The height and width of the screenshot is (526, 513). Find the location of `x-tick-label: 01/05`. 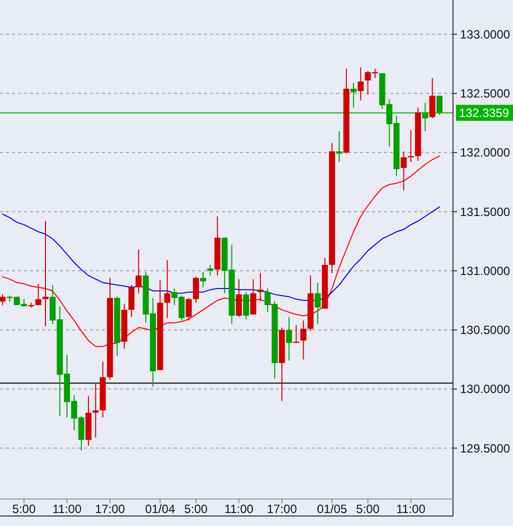

x-tick-label: 01/05 is located at coordinates (332, 509).